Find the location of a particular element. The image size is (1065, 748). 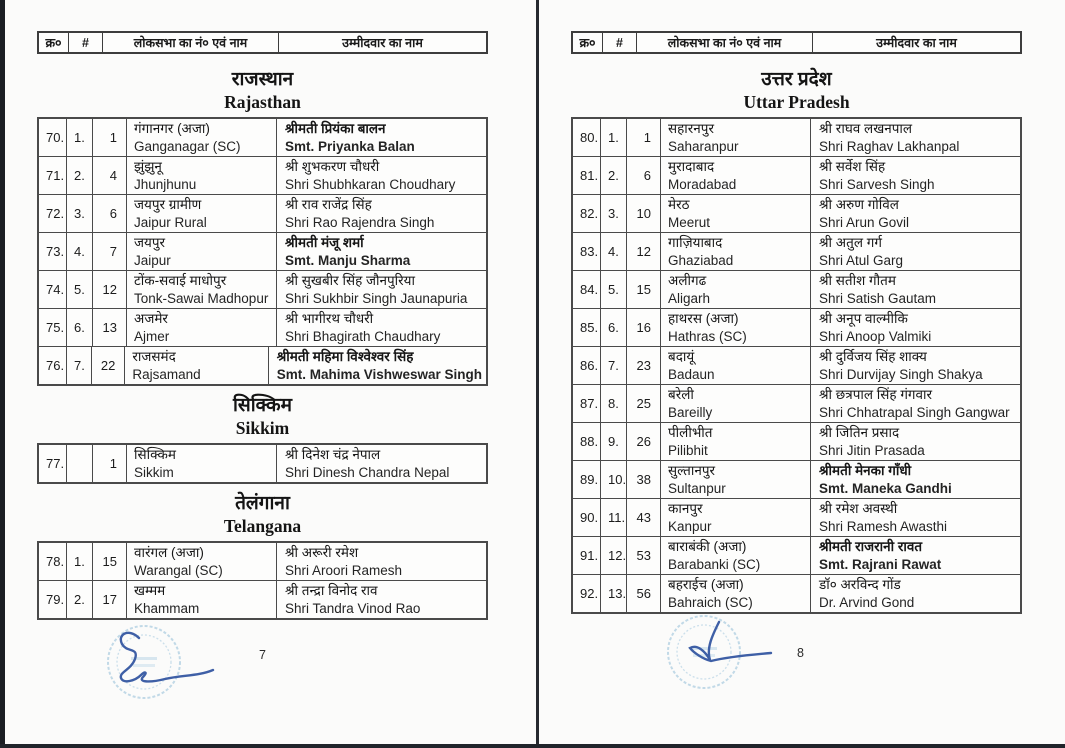

serial-cell: 70. is located at coordinates (53, 137).